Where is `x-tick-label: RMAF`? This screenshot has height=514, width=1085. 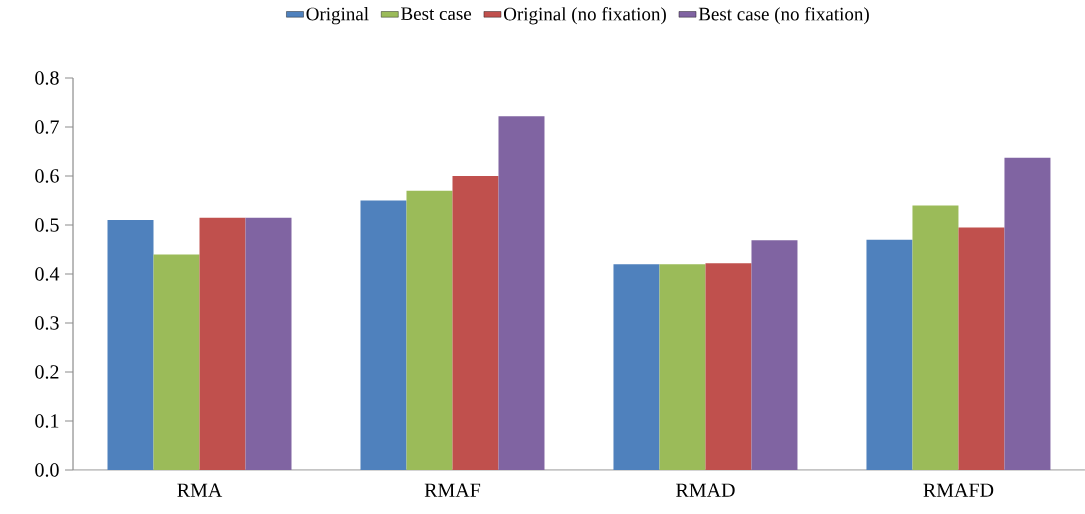
x-tick-label: RMAF is located at coordinates (452, 490).